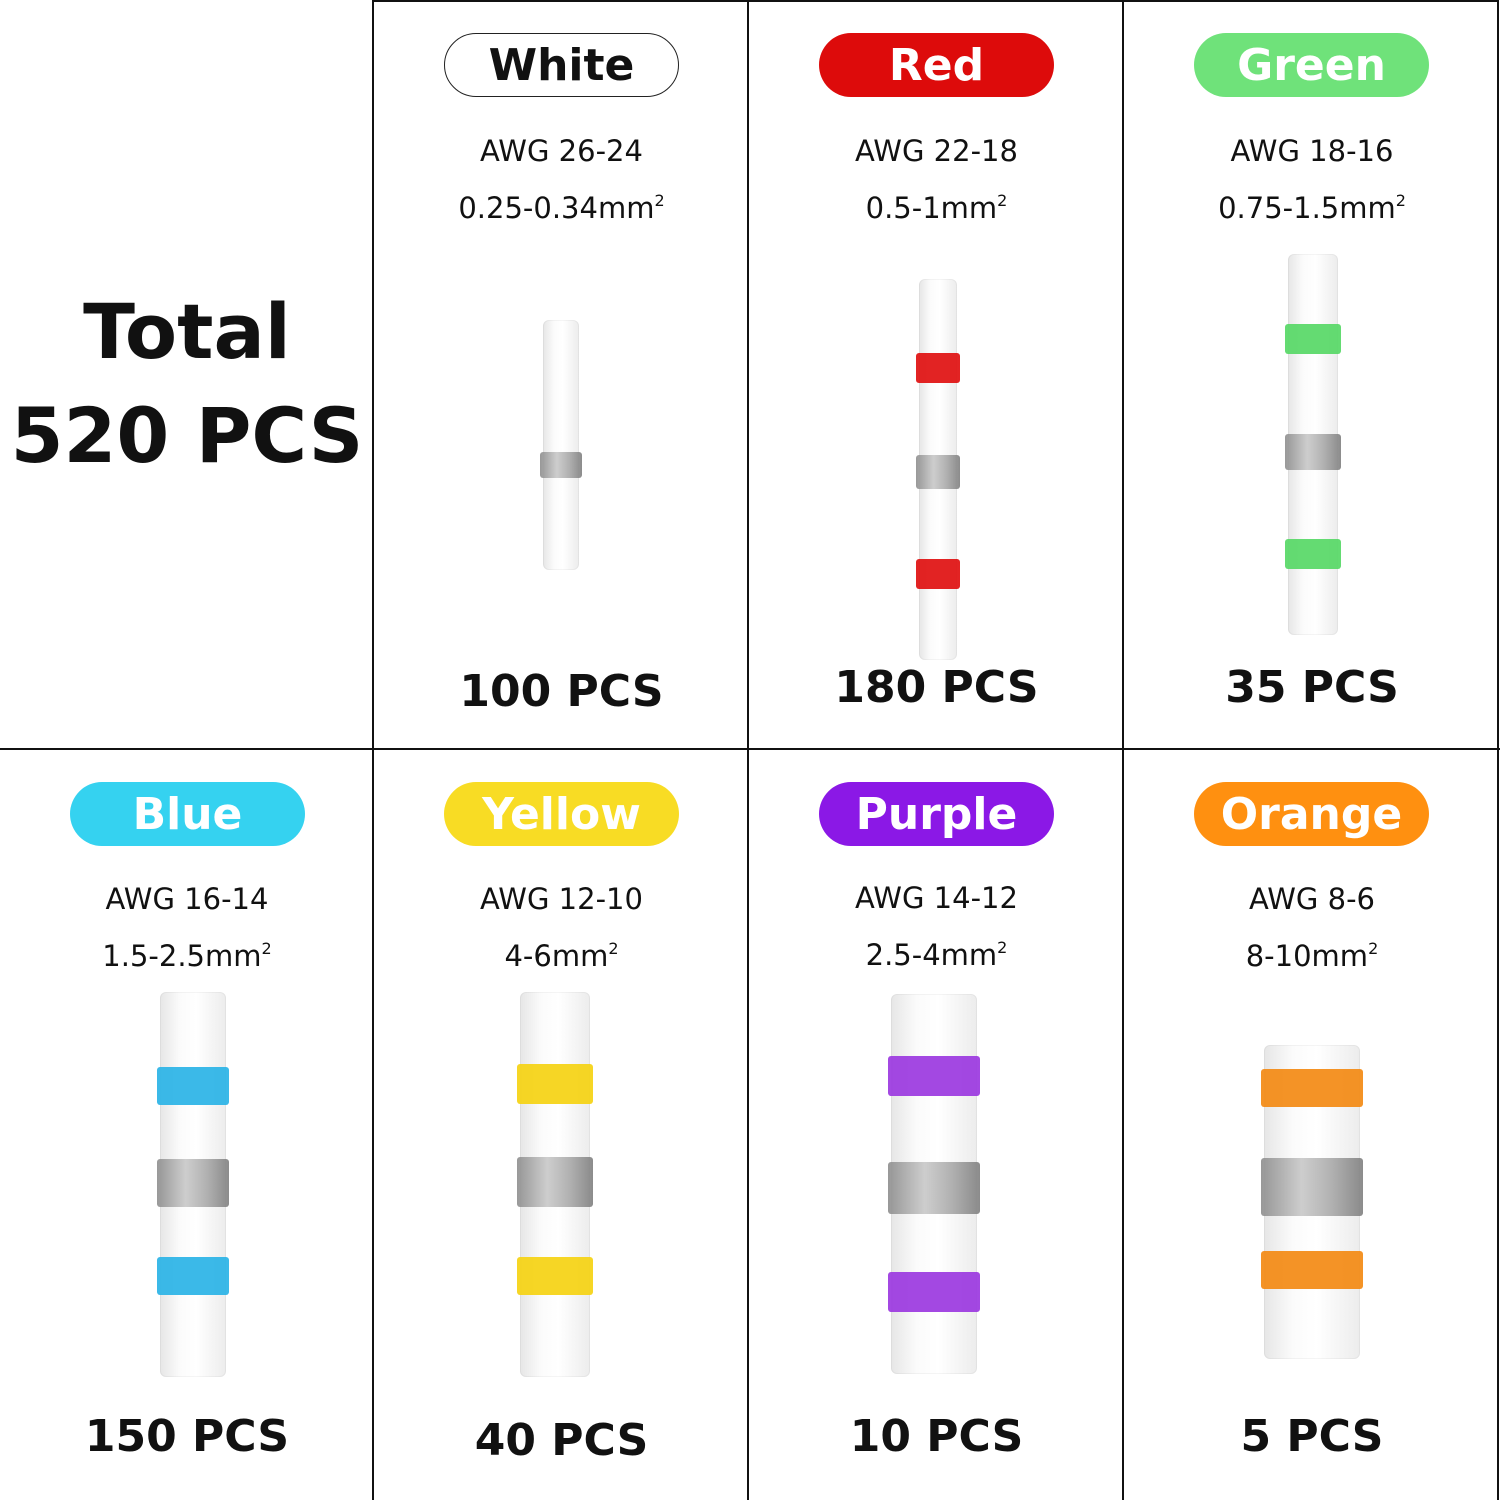 This screenshot has height=1500, width=1500. I want to click on piece-count: 35 PCS, so click(1312, 687).